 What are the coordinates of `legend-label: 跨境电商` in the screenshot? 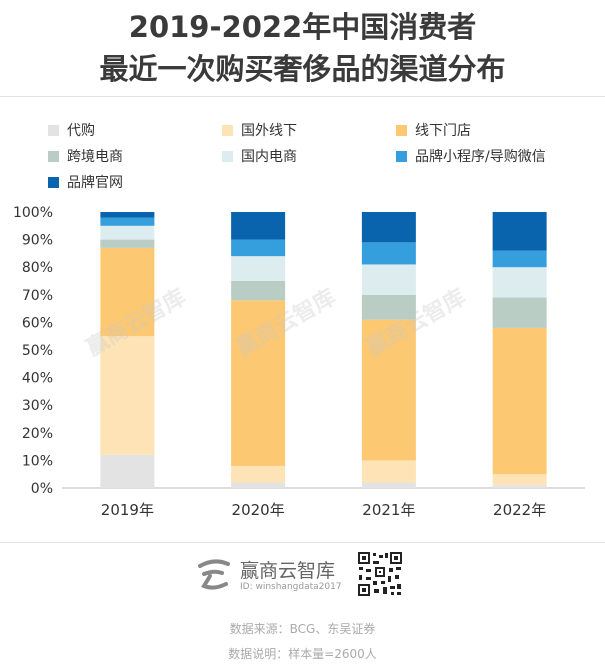 It's located at (95, 157).